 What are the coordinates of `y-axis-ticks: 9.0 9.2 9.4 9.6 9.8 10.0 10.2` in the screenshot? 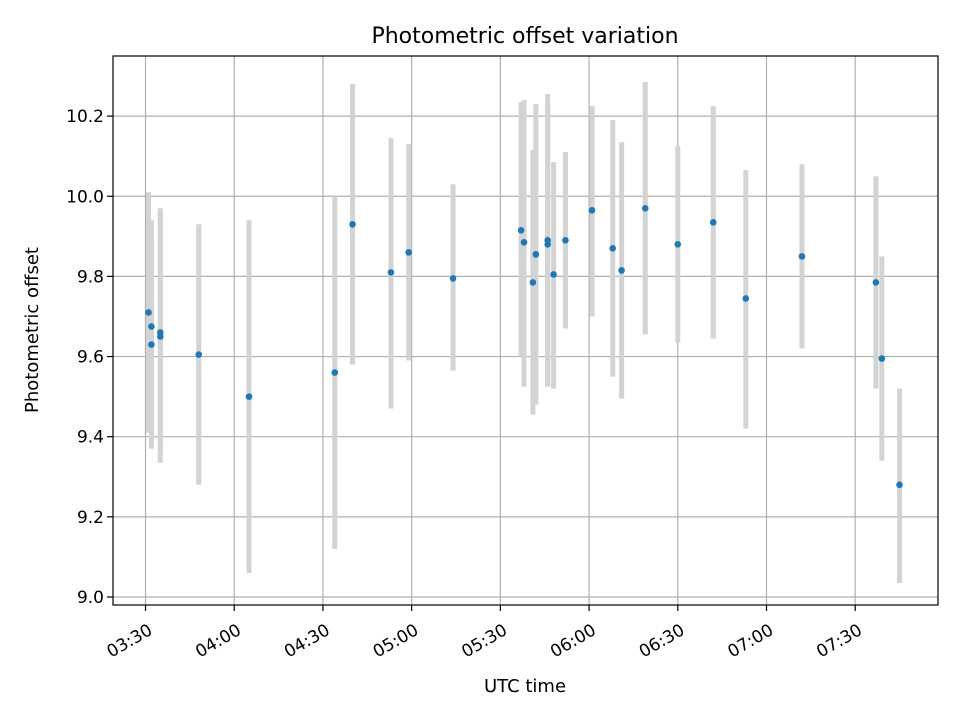 It's located at (89, 357).